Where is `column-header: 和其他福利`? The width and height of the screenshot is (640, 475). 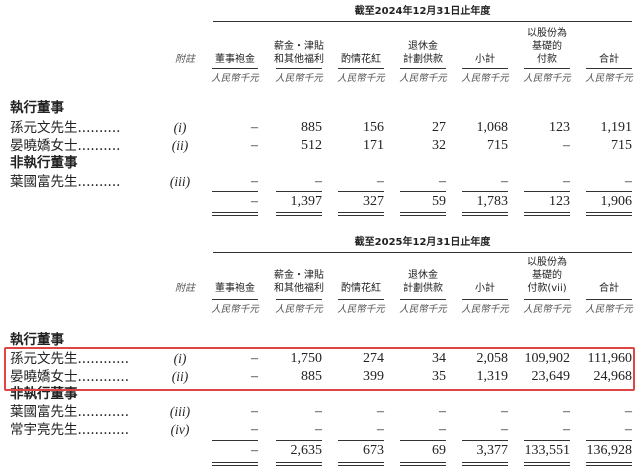
column-header: 和其他福利 is located at coordinates (299, 59).